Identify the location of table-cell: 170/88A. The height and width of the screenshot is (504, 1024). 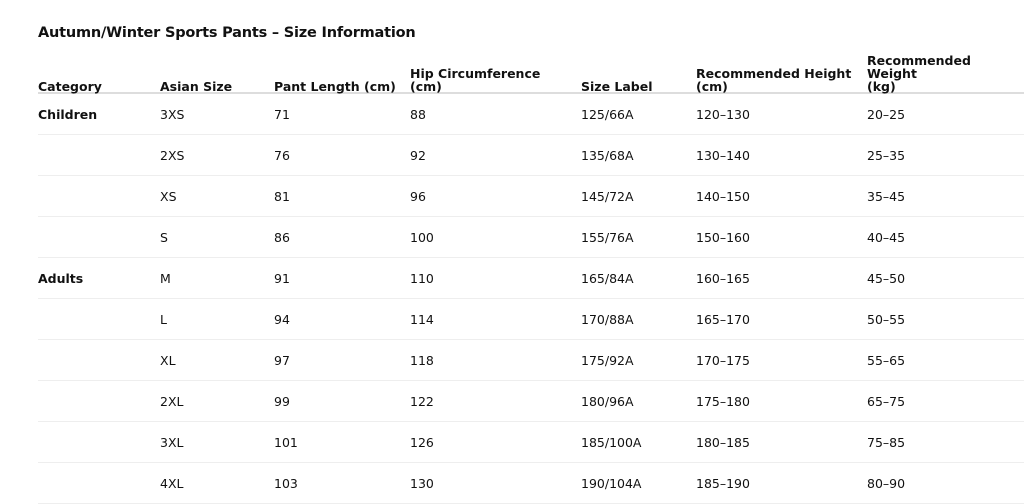
(607, 319).